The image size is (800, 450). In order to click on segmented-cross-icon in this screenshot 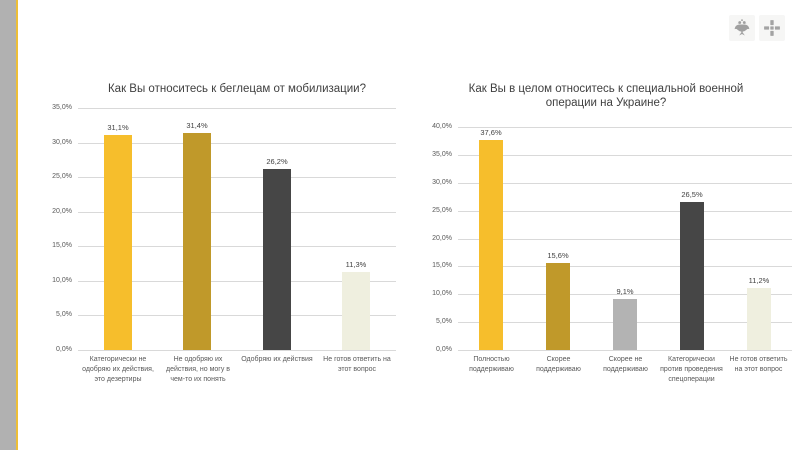, I will do `click(772, 28)`.